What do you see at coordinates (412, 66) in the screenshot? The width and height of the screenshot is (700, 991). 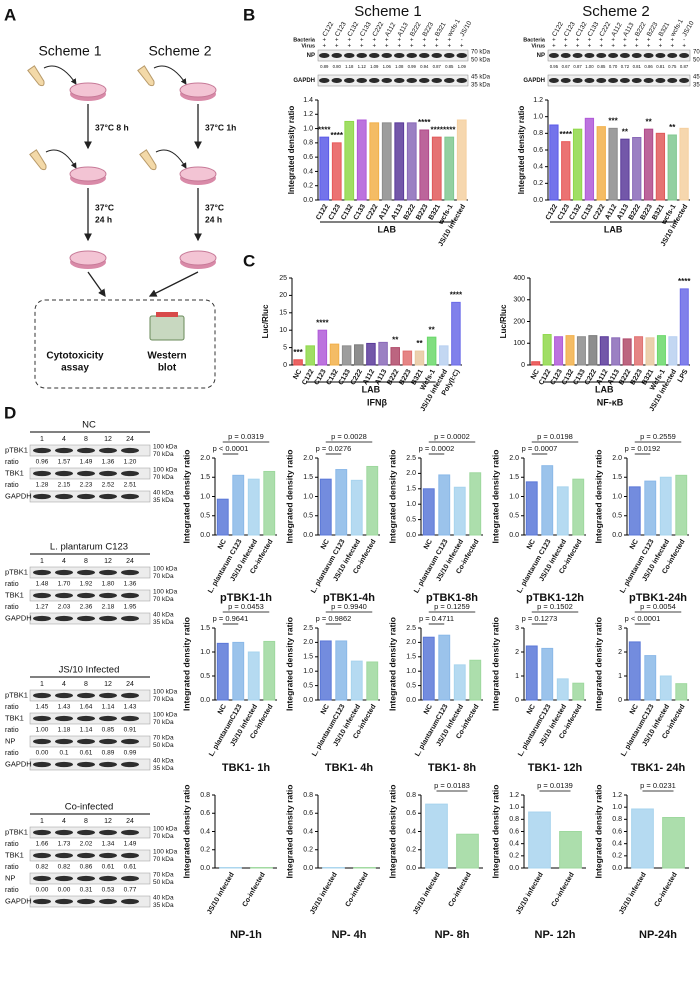 I see `ratio: 0.99` at bounding box center [412, 66].